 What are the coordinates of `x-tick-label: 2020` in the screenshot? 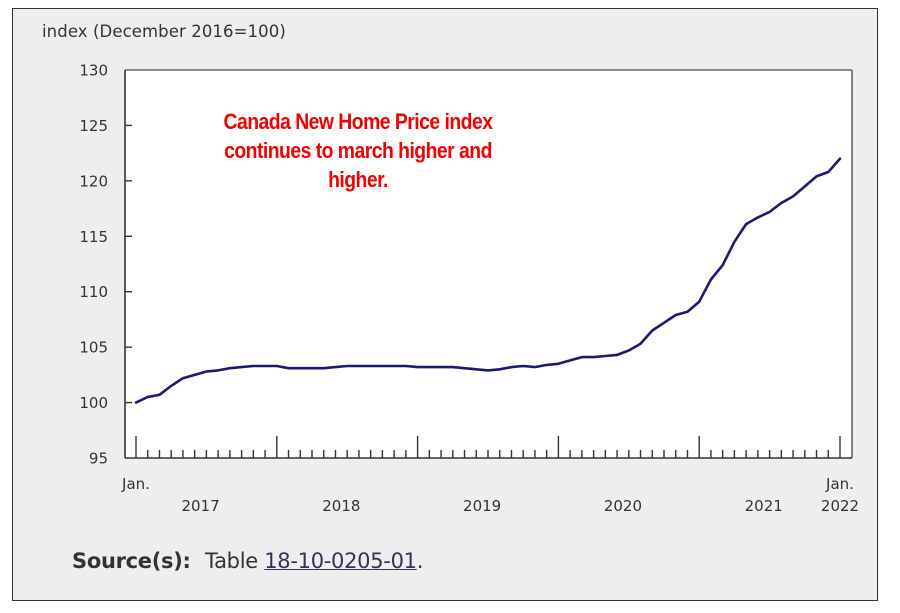 It's located at (623, 506).